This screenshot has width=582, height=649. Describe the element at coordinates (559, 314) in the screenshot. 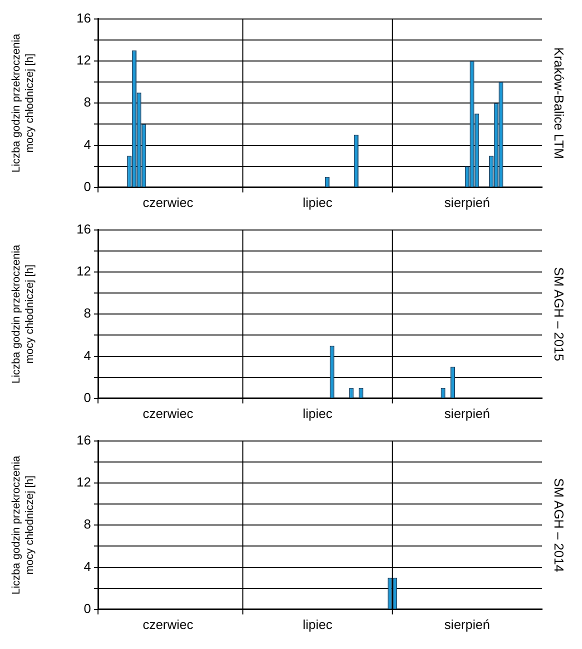

I see `y2-axis-title: SM AGH – 2015` at that location.